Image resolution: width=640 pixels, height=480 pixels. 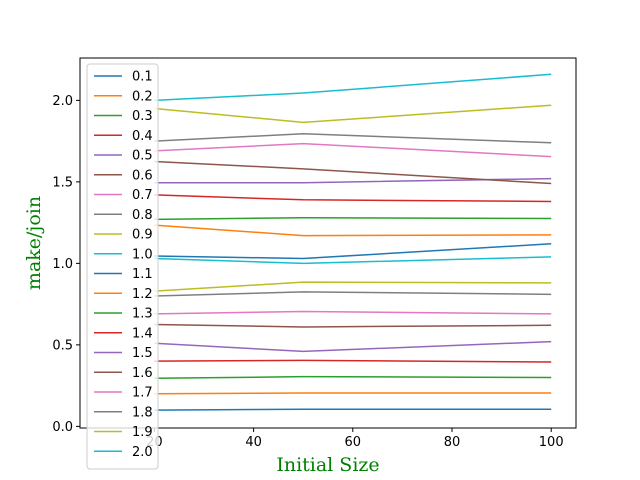 I want to click on series-line-0.4, so click(x=353, y=361).